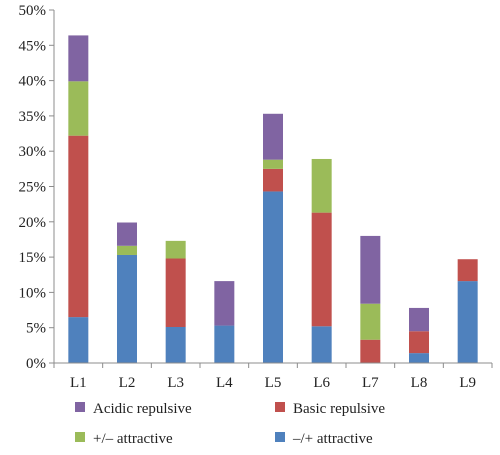 This screenshot has width=500, height=455. What do you see at coordinates (33, 117) in the screenshot?
I see `y-tick-label: 35%` at bounding box center [33, 117].